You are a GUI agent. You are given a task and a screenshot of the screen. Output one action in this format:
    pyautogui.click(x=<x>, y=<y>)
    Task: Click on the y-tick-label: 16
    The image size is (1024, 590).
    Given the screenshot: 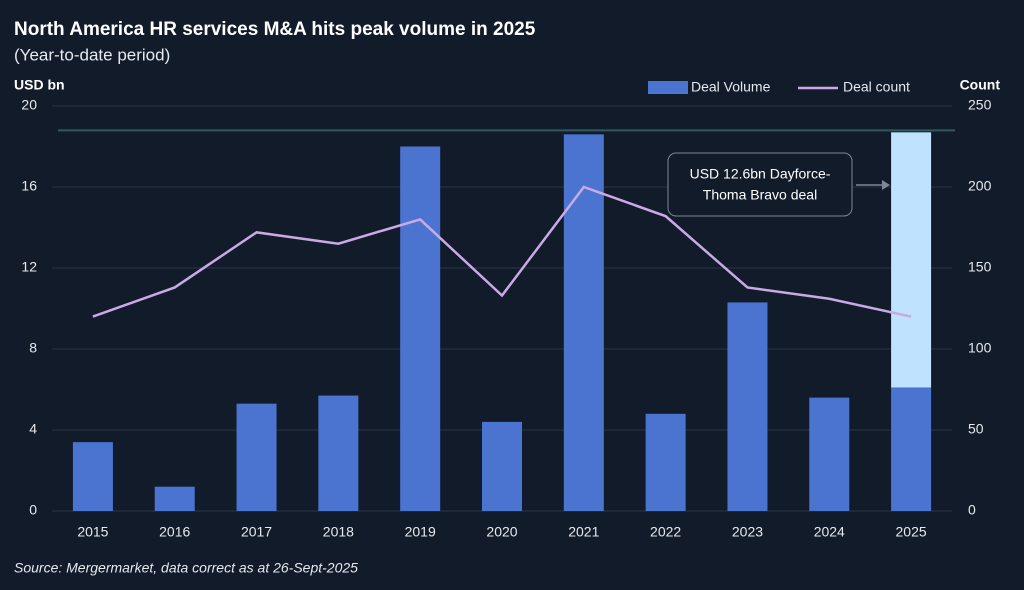 What is the action you would take?
    pyautogui.click(x=29, y=186)
    